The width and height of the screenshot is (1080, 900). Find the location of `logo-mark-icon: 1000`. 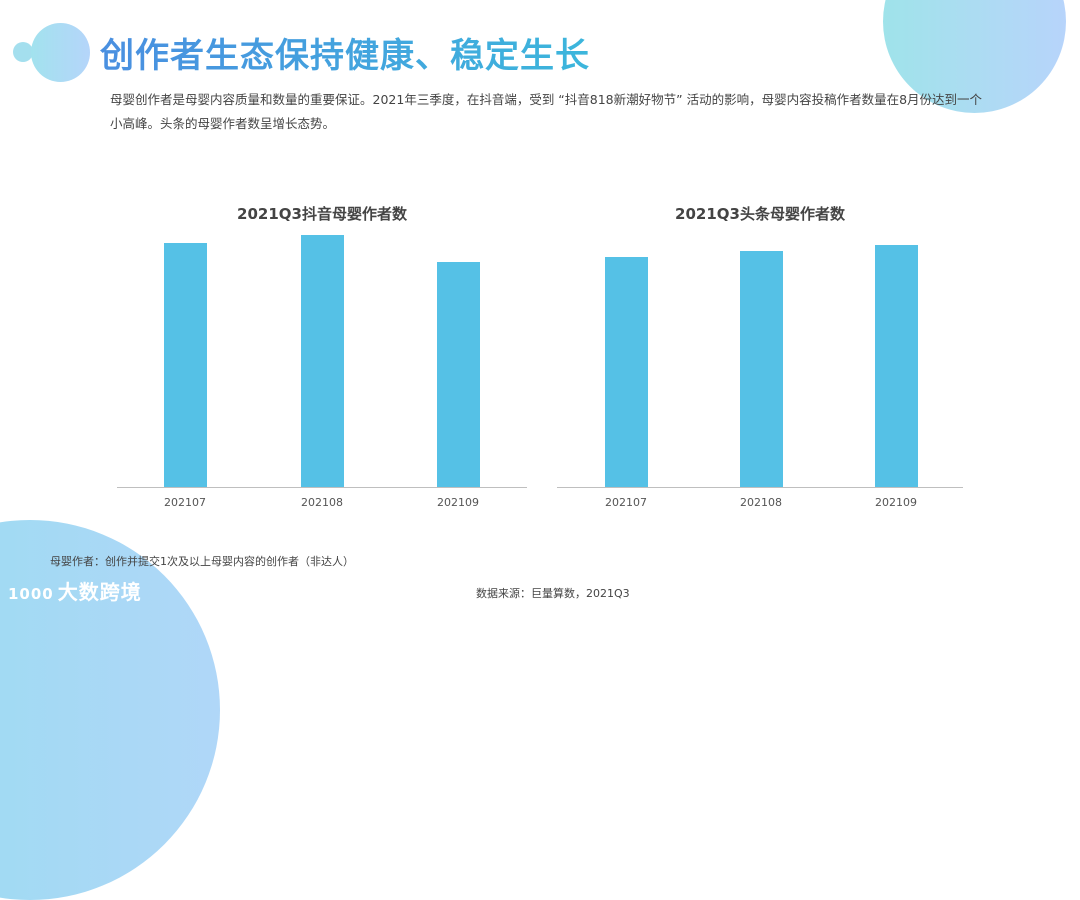

logo-mark-icon: 1000 is located at coordinates (31, 594).